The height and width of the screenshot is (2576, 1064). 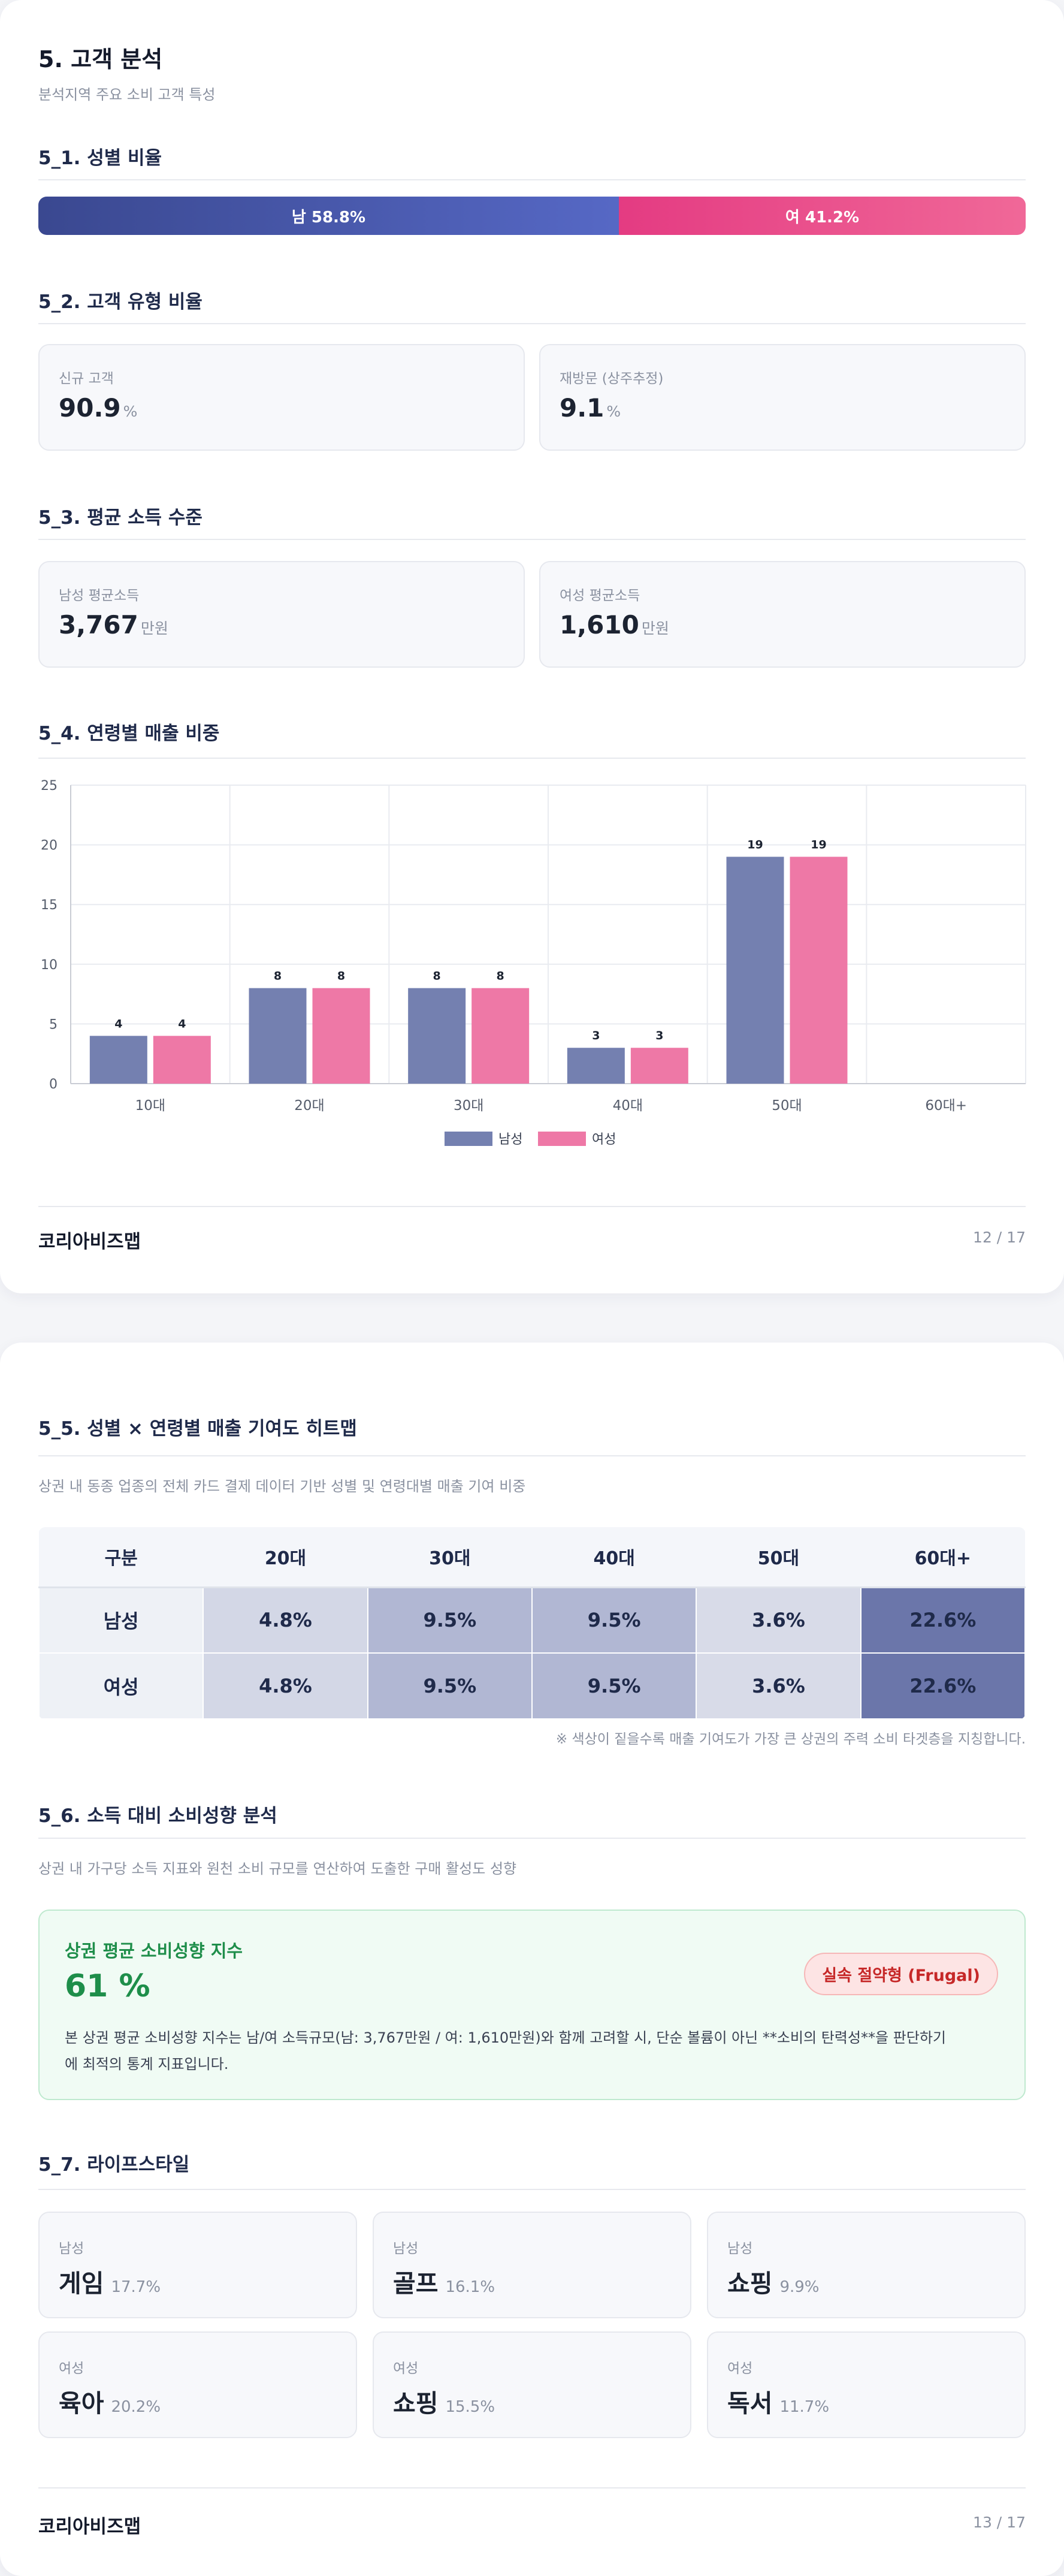 I want to click on stat-card-male-income: 남성 평균소득 3,767 만원, so click(x=281, y=614).